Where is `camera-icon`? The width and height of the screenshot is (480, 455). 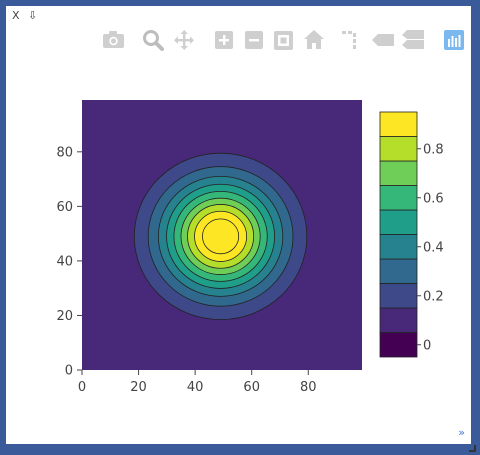 camera-icon is located at coordinates (113, 39).